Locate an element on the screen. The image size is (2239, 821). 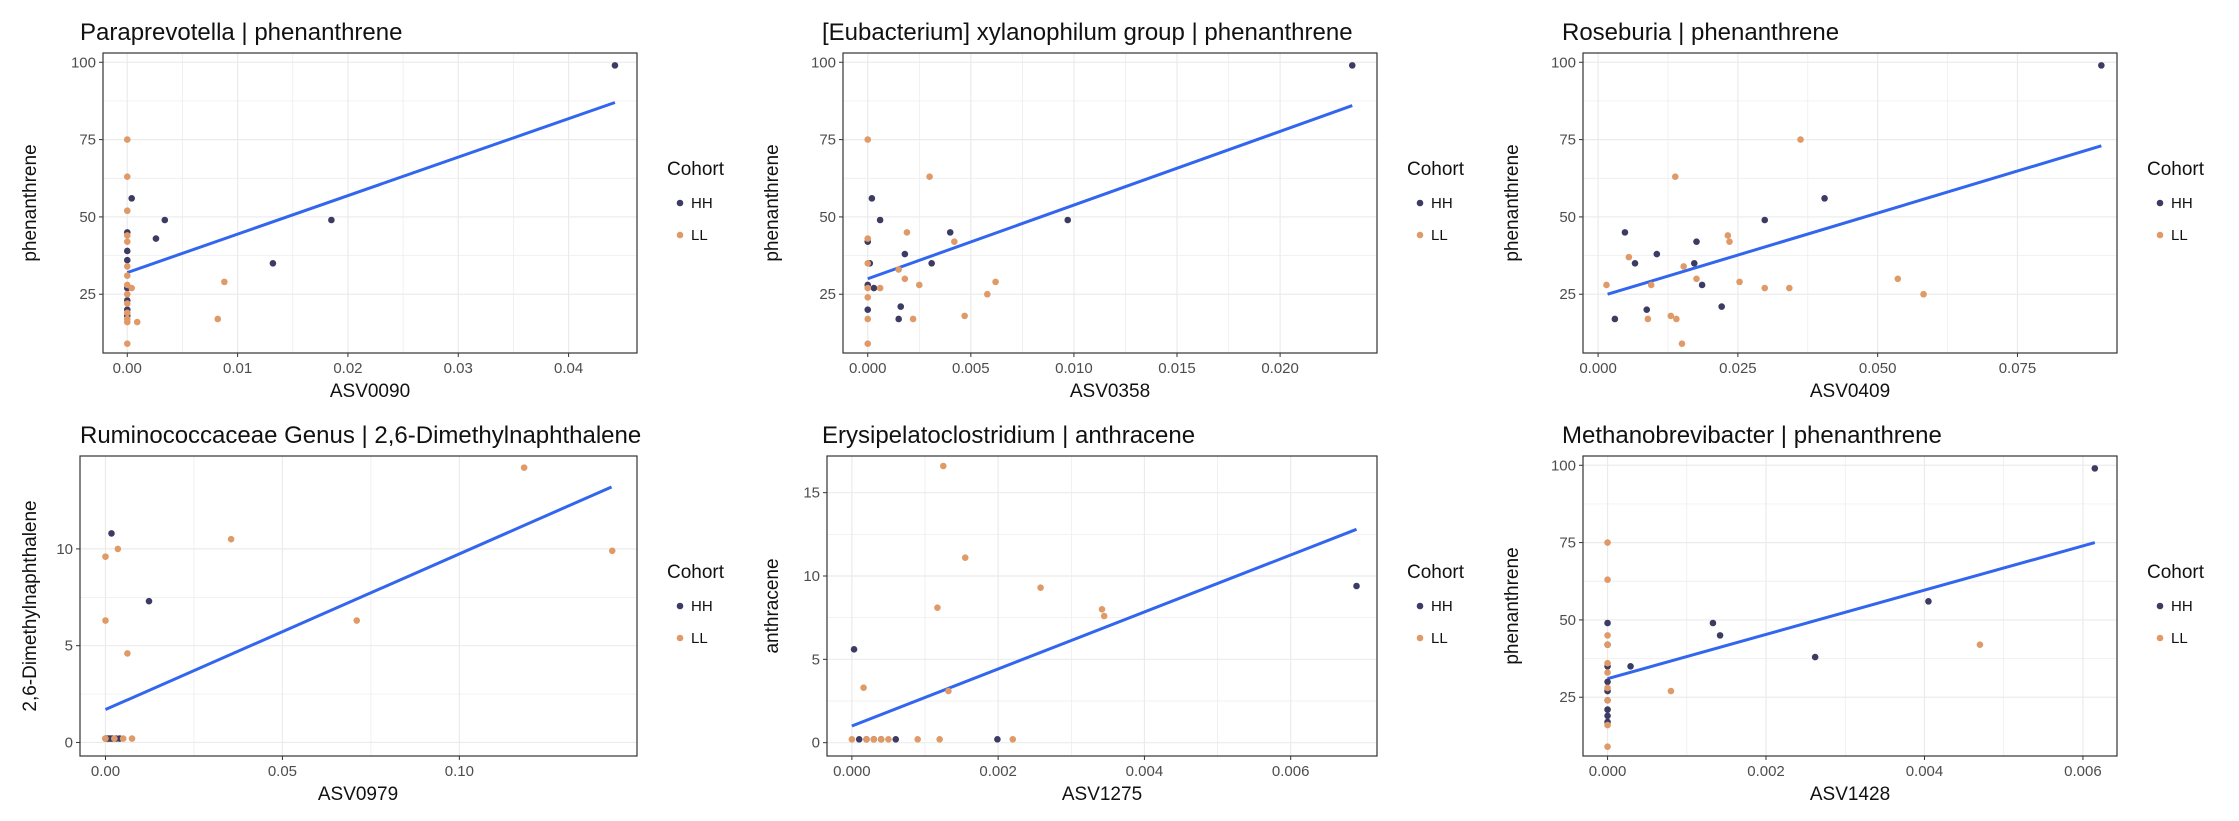
plot-area: 0.00 0.05 0.10 0 5 10 is located at coordinates (347, 617).